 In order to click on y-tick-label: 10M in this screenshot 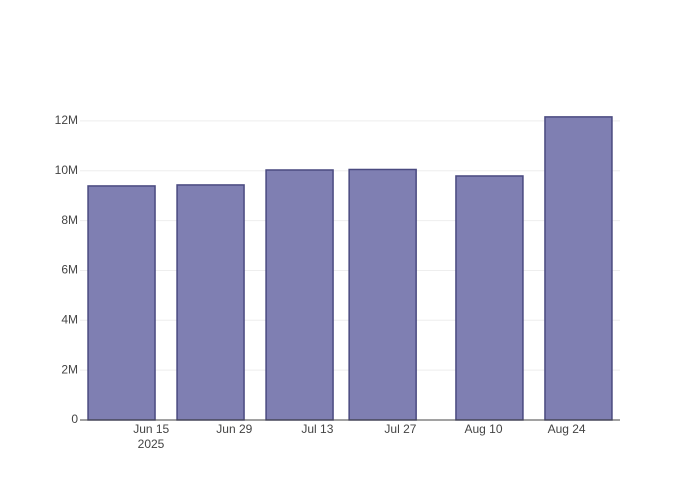, I will do `click(66, 170)`.